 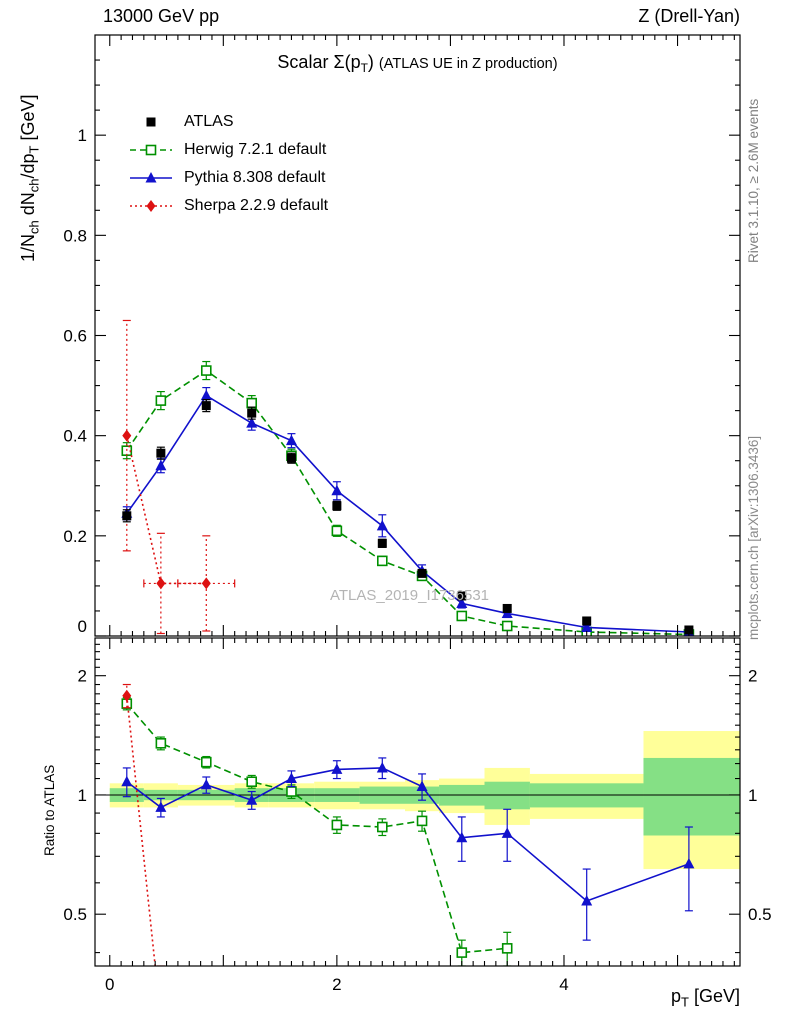 What do you see at coordinates (49, 810) in the screenshot?
I see `ratio-y-axis-label: Ratio to ATLAS` at bounding box center [49, 810].